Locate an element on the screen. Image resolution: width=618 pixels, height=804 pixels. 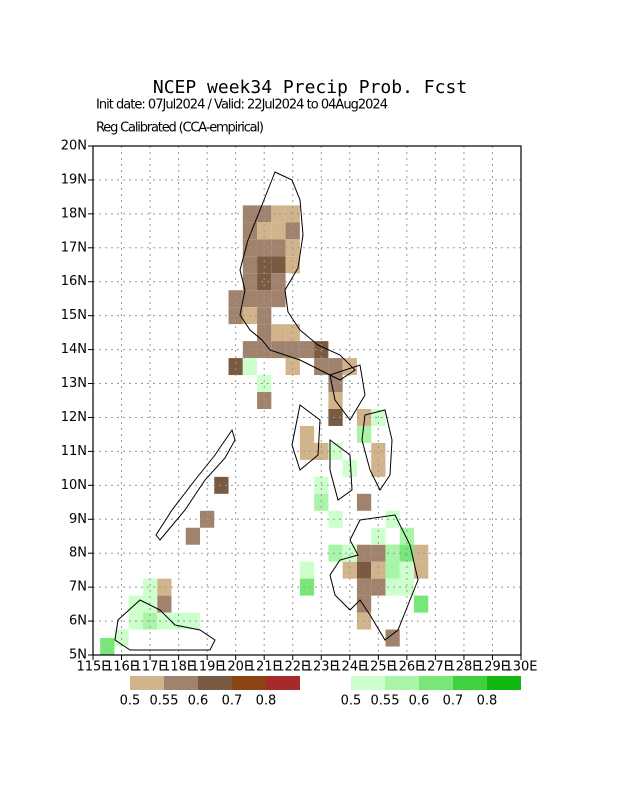
x-tick-label: 116E is located at coordinates (121, 667).